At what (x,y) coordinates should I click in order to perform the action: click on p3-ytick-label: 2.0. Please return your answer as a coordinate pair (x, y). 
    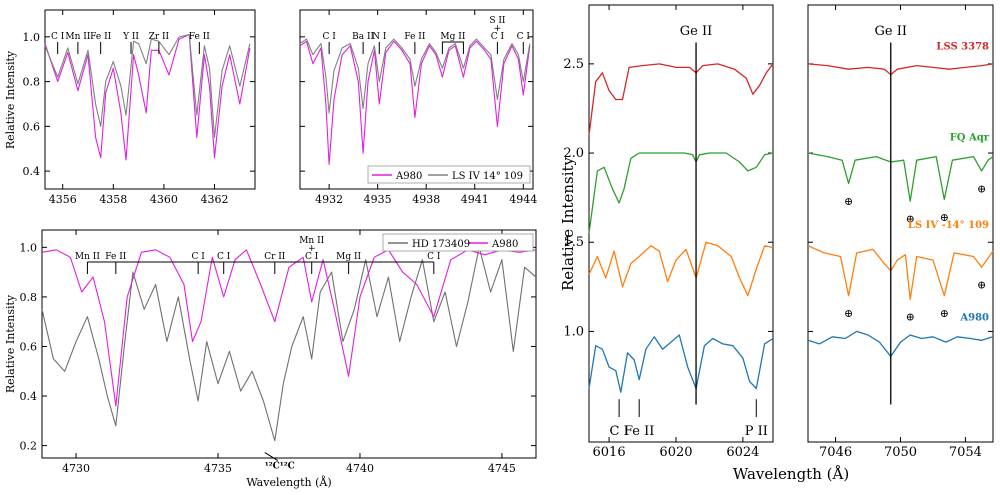
    Looking at the image, I should click on (573, 153).